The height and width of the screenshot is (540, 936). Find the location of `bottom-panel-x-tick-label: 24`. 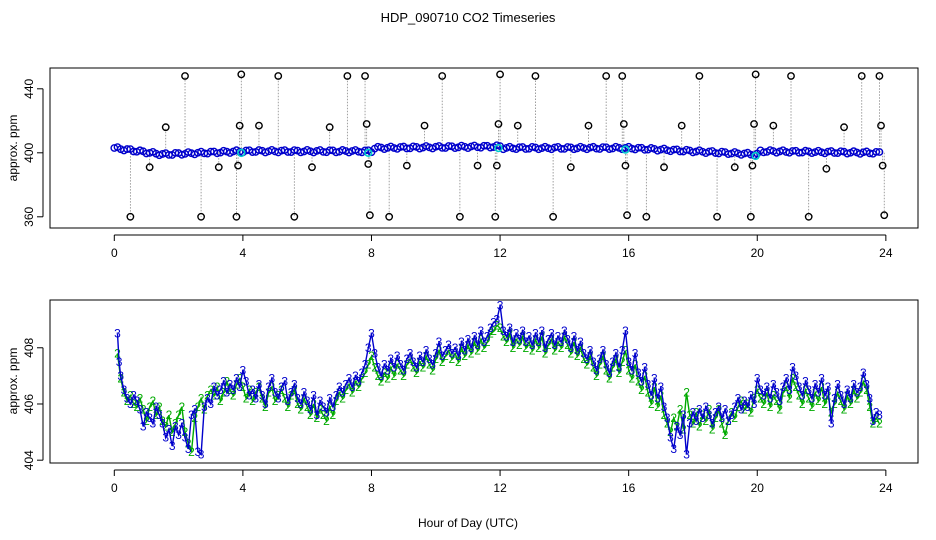

bottom-panel-x-tick-label: 24 is located at coordinates (886, 488).